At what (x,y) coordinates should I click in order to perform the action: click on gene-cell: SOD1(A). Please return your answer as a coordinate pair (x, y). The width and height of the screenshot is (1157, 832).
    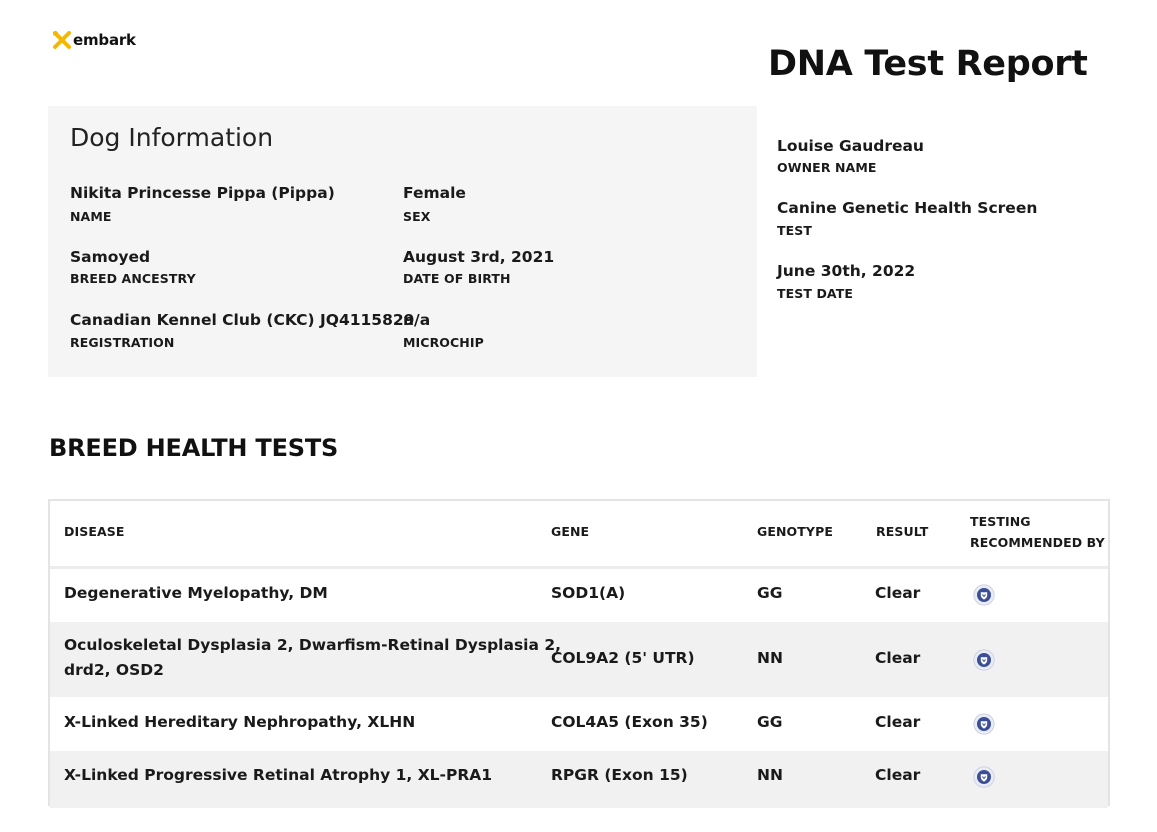
    Looking at the image, I should click on (588, 593).